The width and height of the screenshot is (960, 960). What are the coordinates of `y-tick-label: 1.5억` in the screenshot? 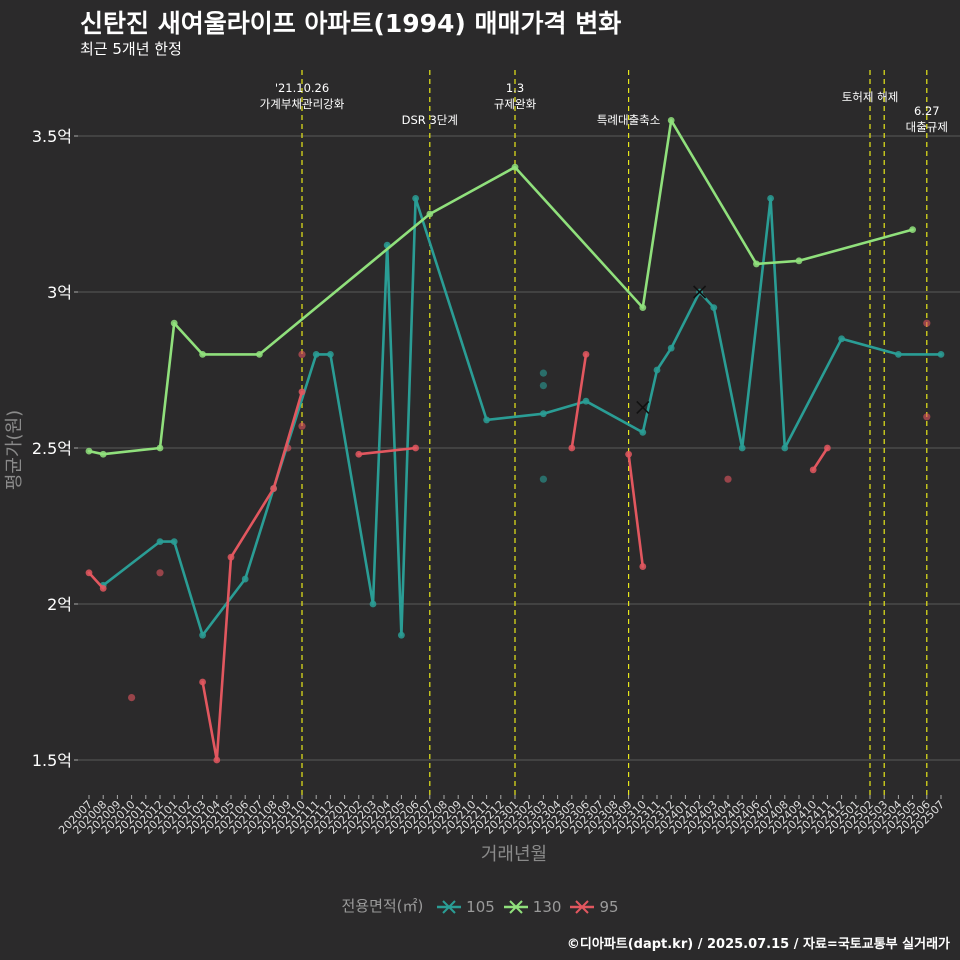 It's located at (52, 760).